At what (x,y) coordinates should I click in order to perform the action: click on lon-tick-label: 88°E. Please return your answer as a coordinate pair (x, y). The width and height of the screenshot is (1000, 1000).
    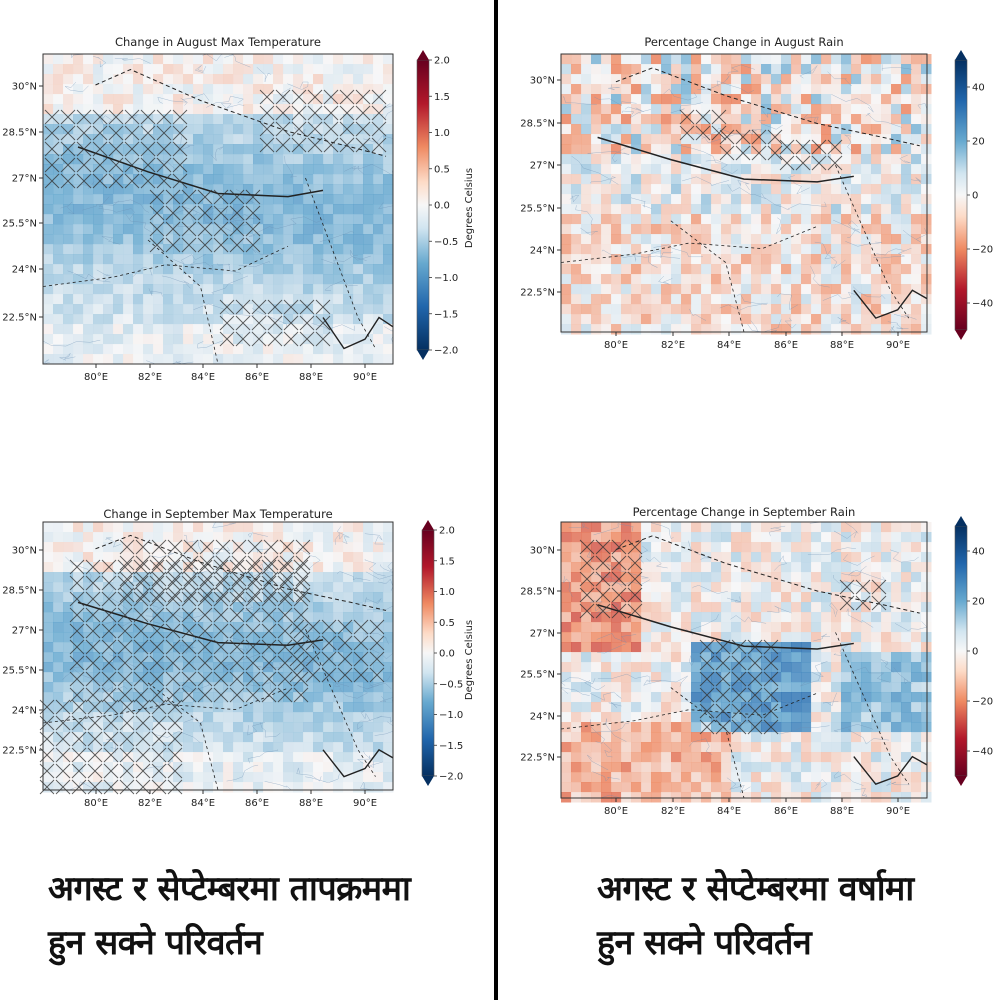
    Looking at the image, I should click on (311, 377).